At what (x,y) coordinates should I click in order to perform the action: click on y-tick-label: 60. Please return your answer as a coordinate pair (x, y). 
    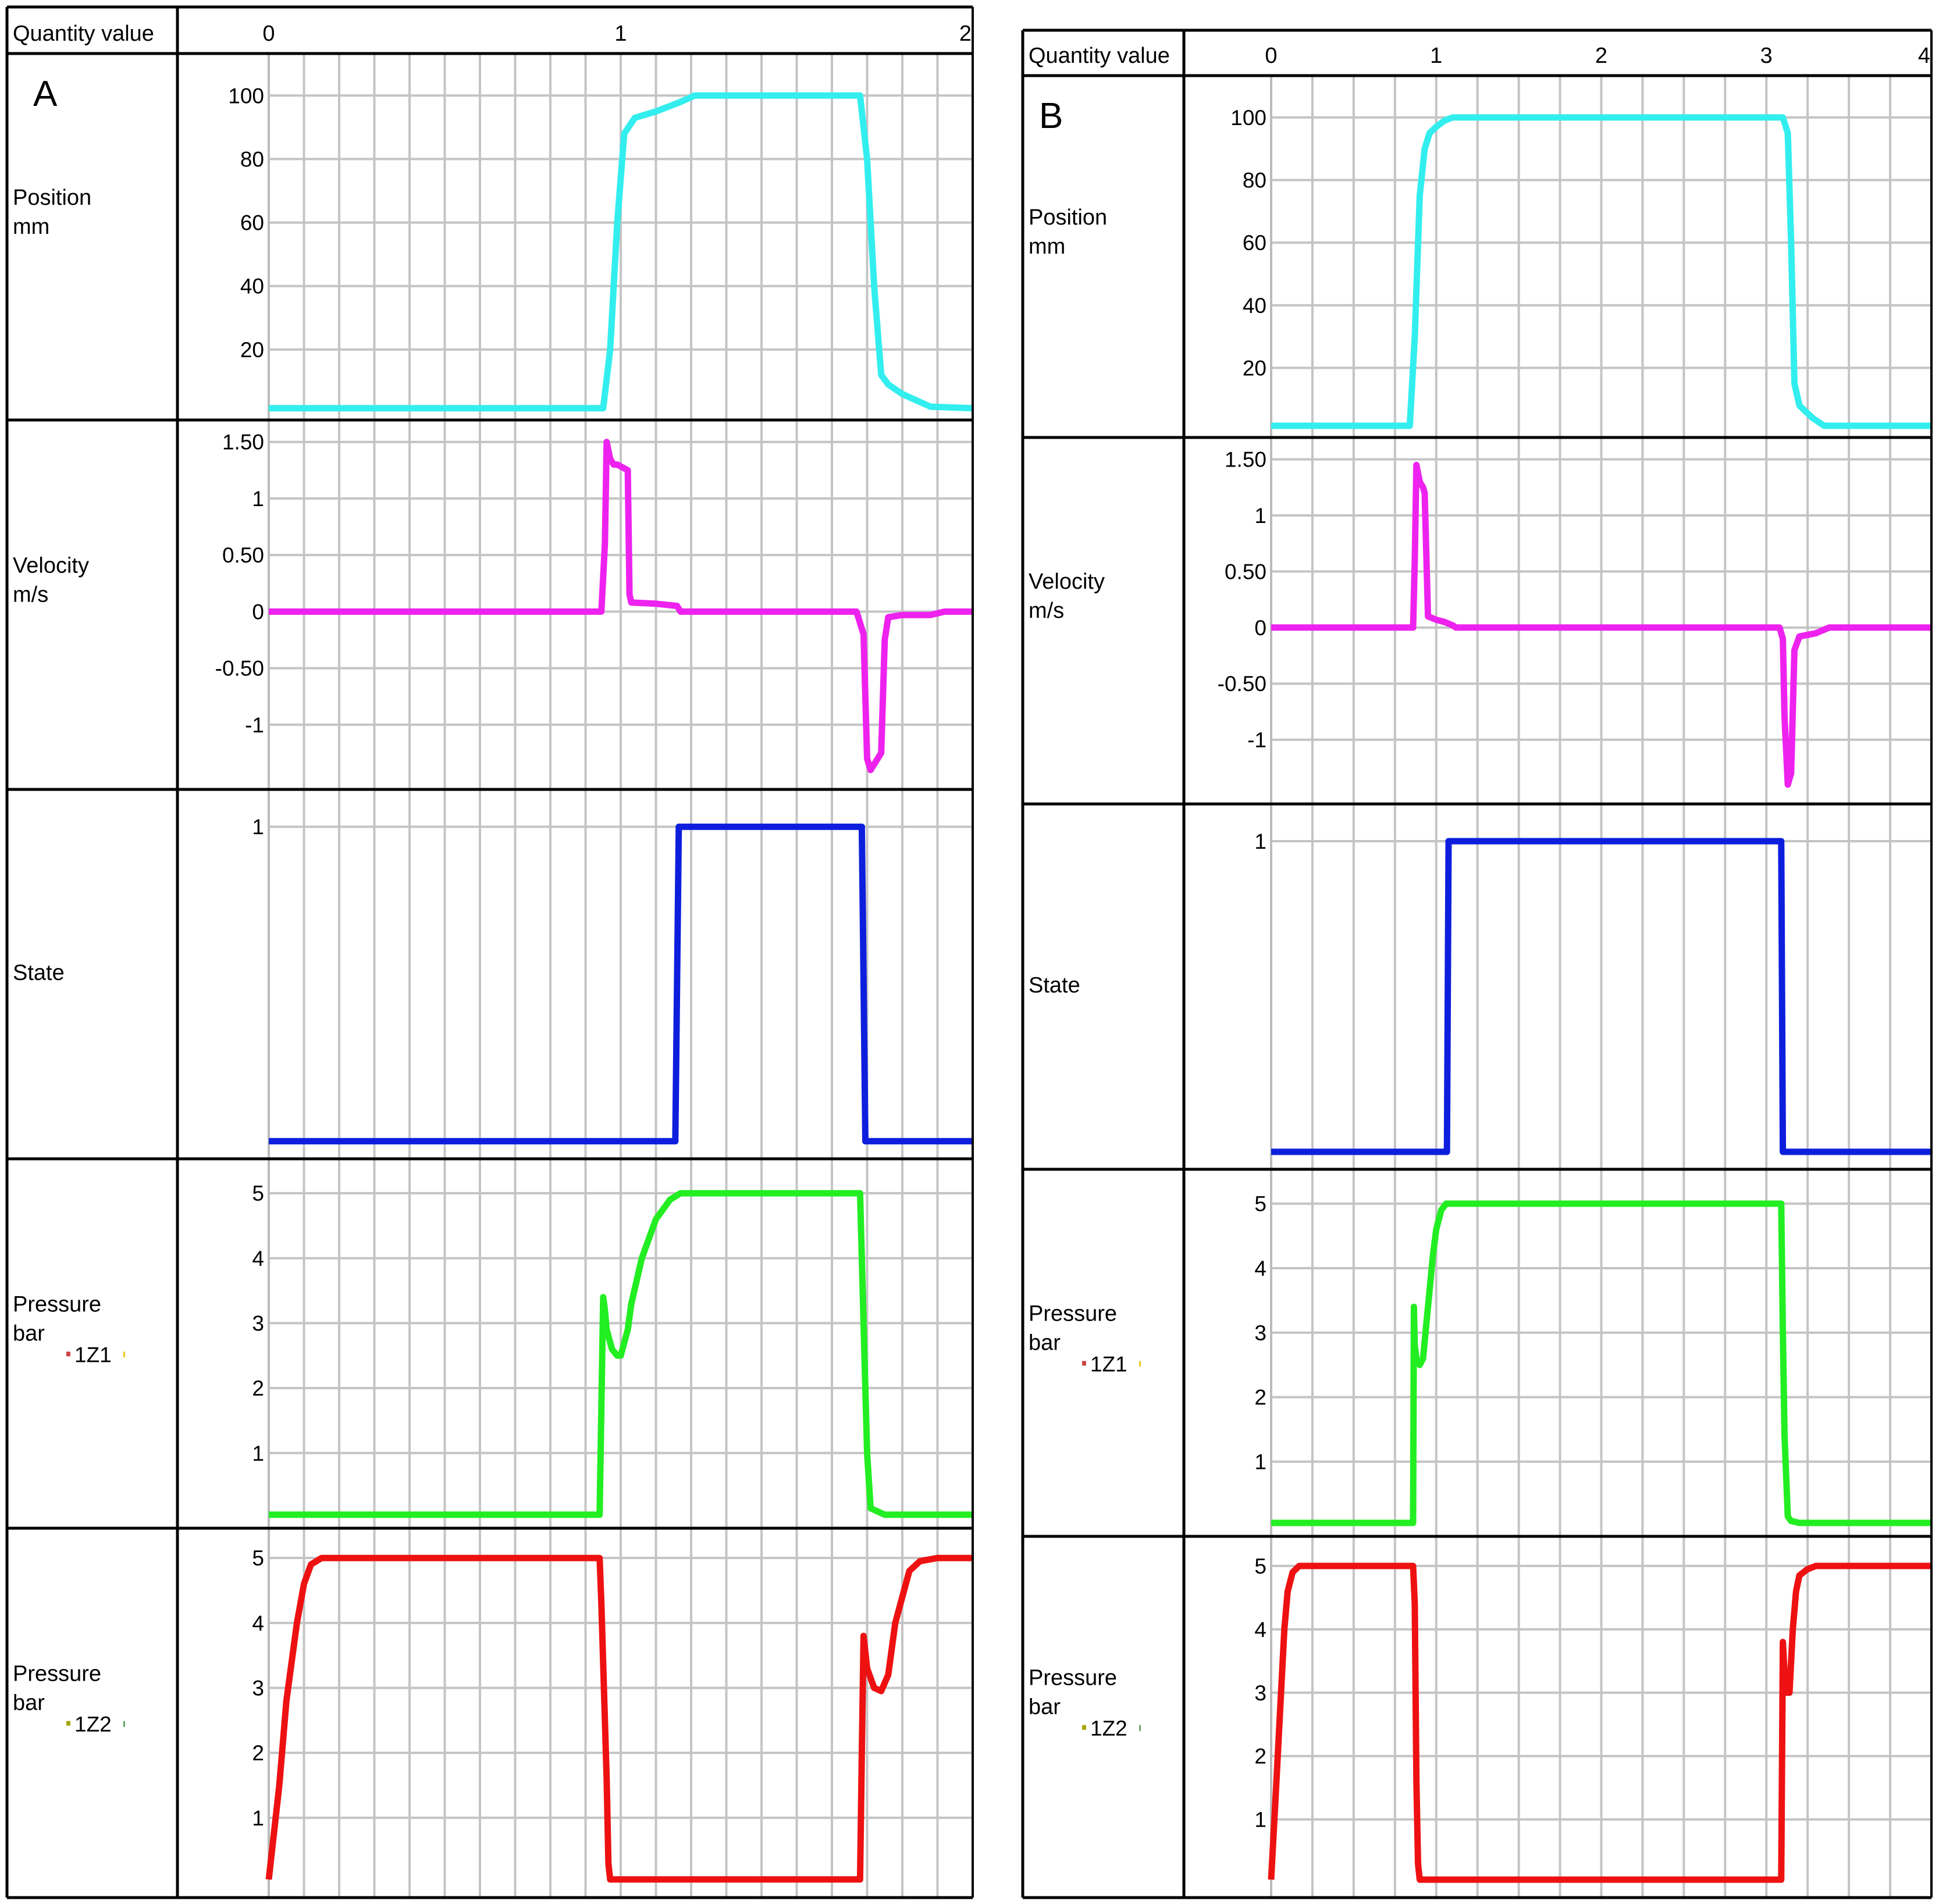
    Looking at the image, I should click on (1254, 243).